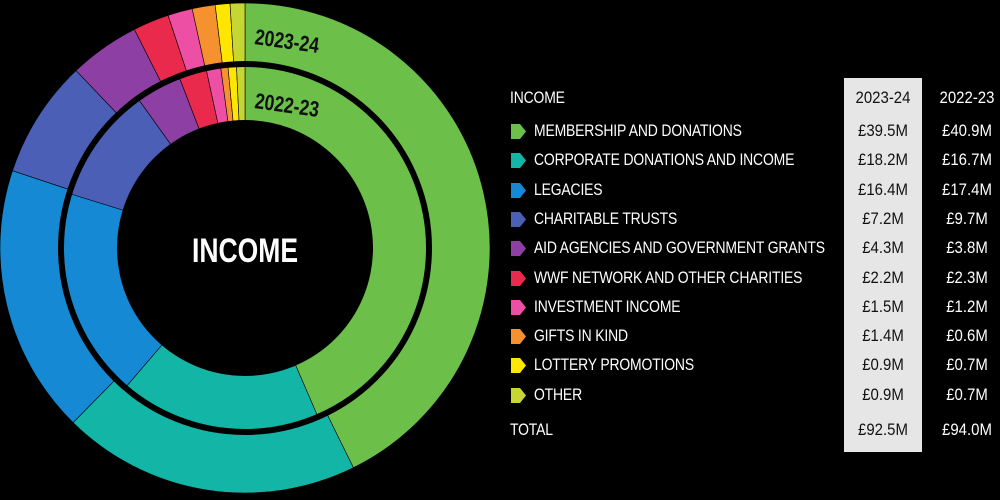 The width and height of the screenshot is (1000, 500). What do you see at coordinates (754, 131) in the screenshot?
I see `table-row: MEMBERSHIP AND DONATIONS £39.5M £40.9M` at bounding box center [754, 131].